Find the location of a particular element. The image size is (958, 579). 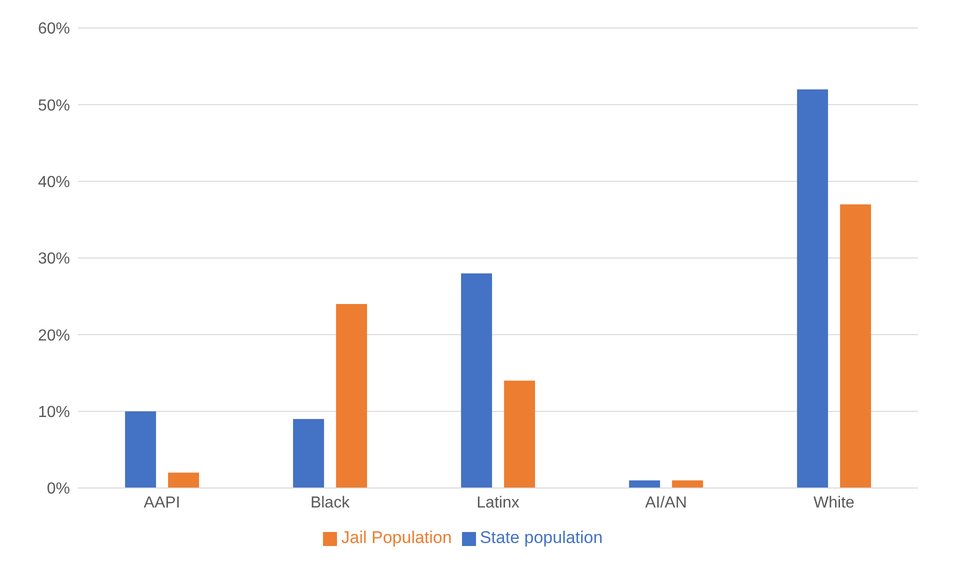

x-tick-label: Latinx is located at coordinates (498, 503).